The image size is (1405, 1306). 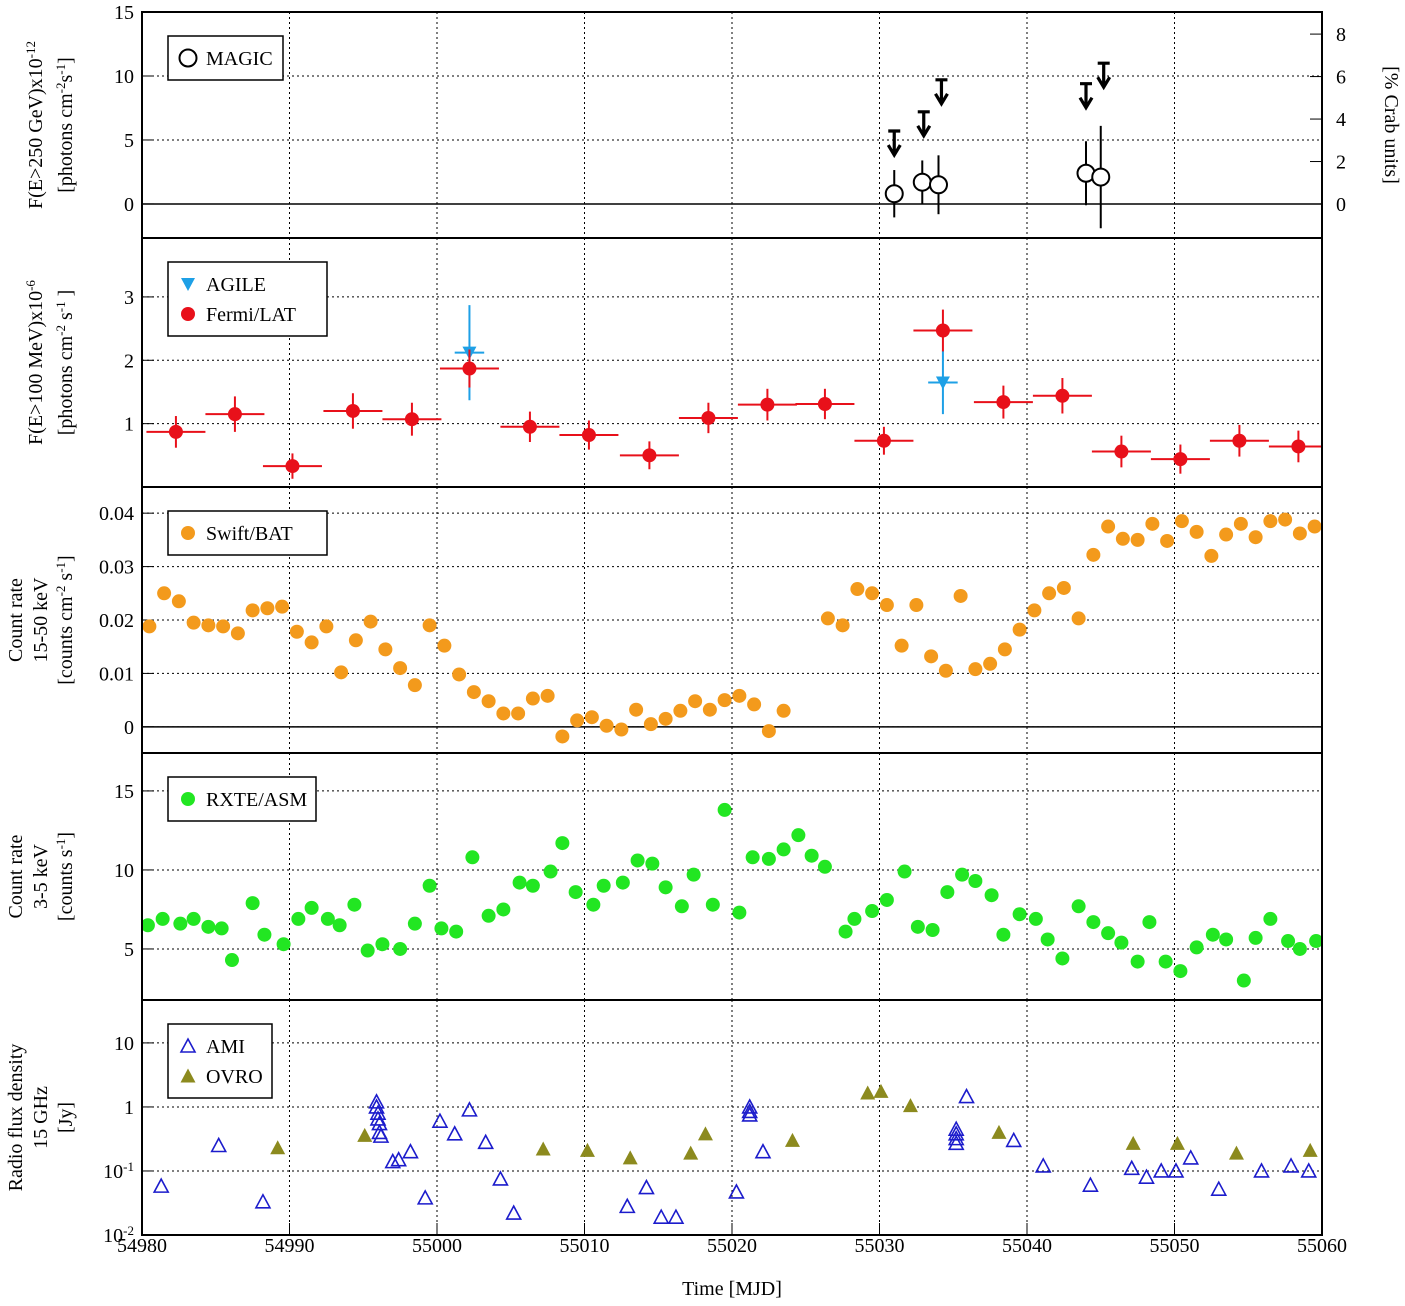 I want to click on y2-tick-label: 0, so click(x=1341, y=205).